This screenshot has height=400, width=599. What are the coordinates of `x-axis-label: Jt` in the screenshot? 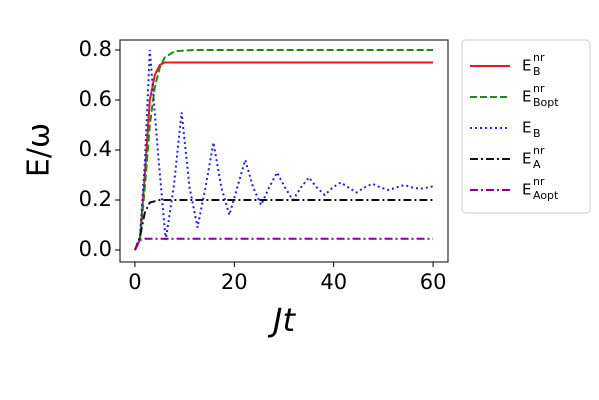 It's located at (281, 320).